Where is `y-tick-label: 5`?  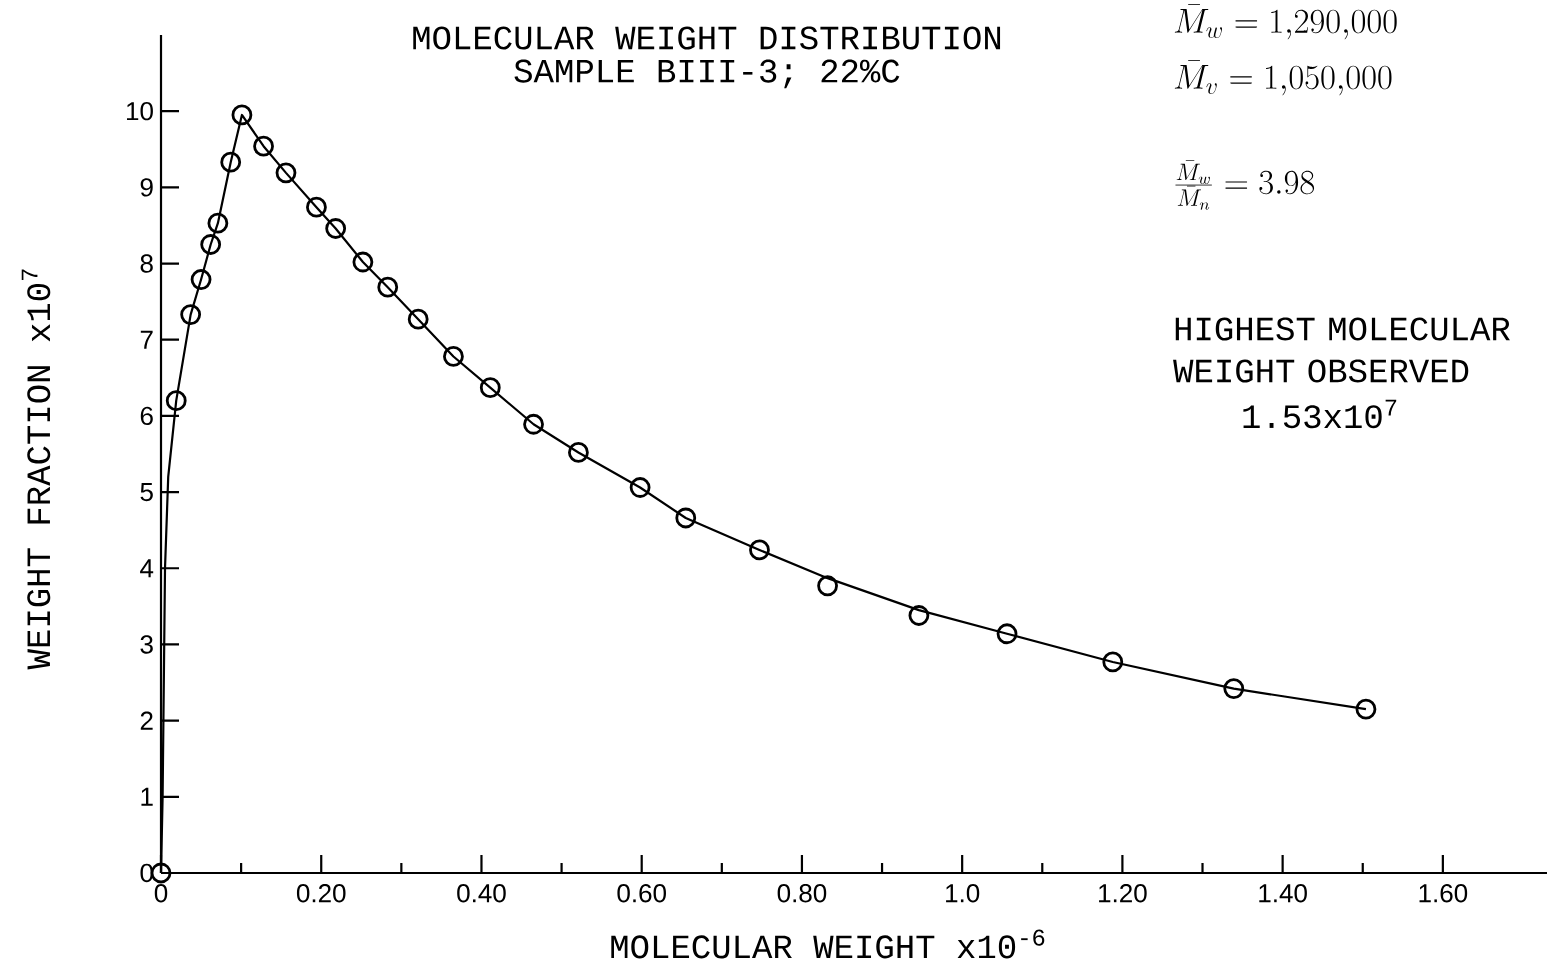
y-tick-label: 5 is located at coordinates (146, 492).